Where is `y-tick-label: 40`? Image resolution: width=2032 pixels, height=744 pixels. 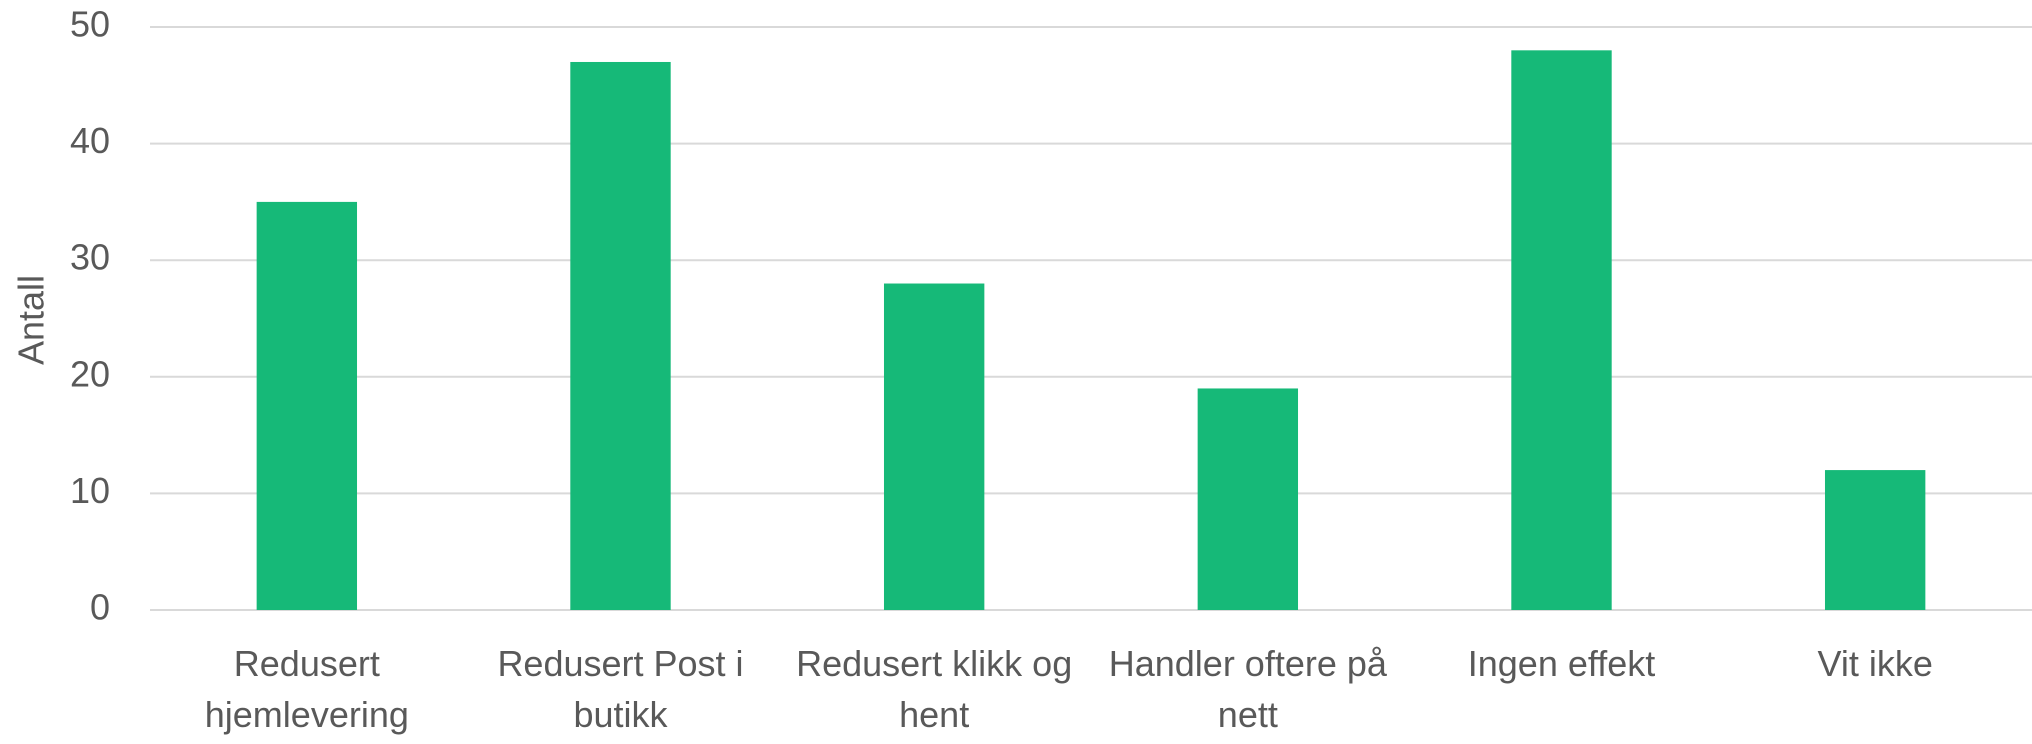
y-tick-label: 40 is located at coordinates (90, 140).